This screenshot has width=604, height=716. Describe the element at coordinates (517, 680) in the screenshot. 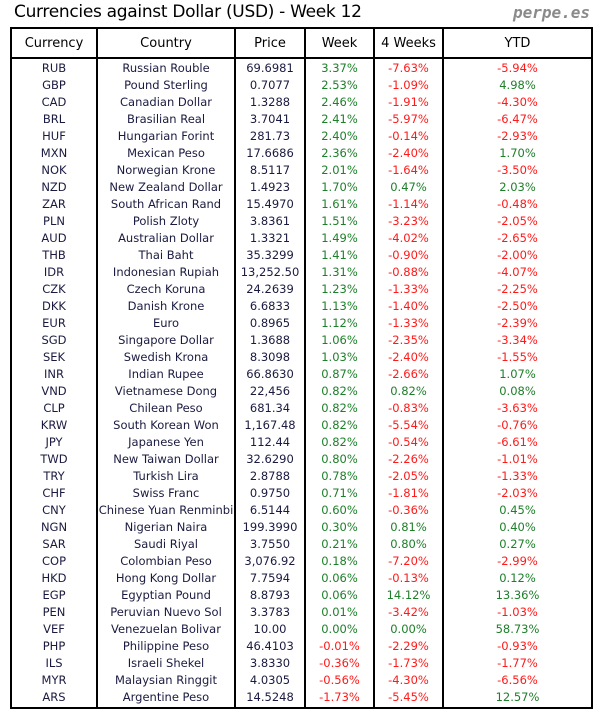

I see `cell-ytd: -6.56%` at that location.